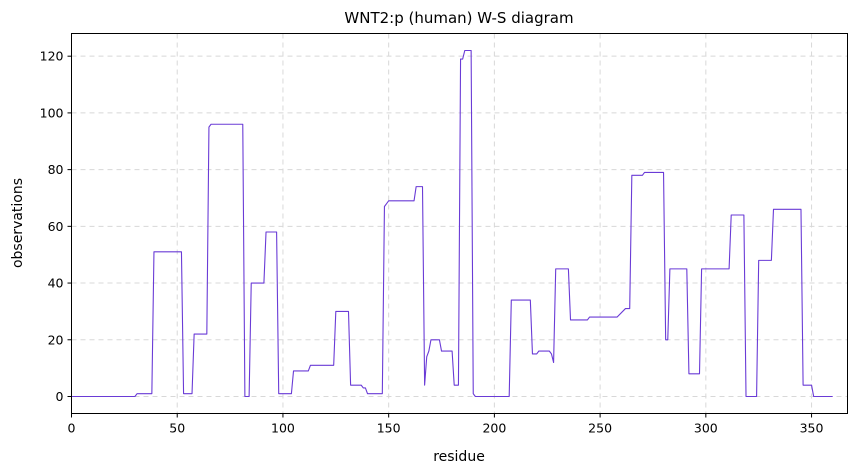 This screenshot has width=856, height=474. Describe the element at coordinates (283, 428) in the screenshot. I see `x-tick-label-2: 100` at that location.